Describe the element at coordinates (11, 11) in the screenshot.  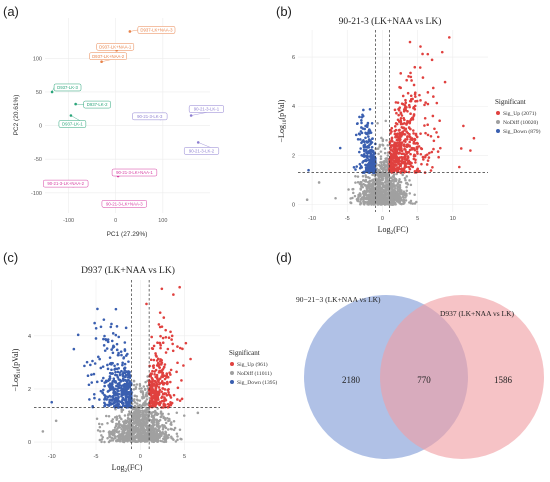
I see `panel-label-a: (a)` at that location.